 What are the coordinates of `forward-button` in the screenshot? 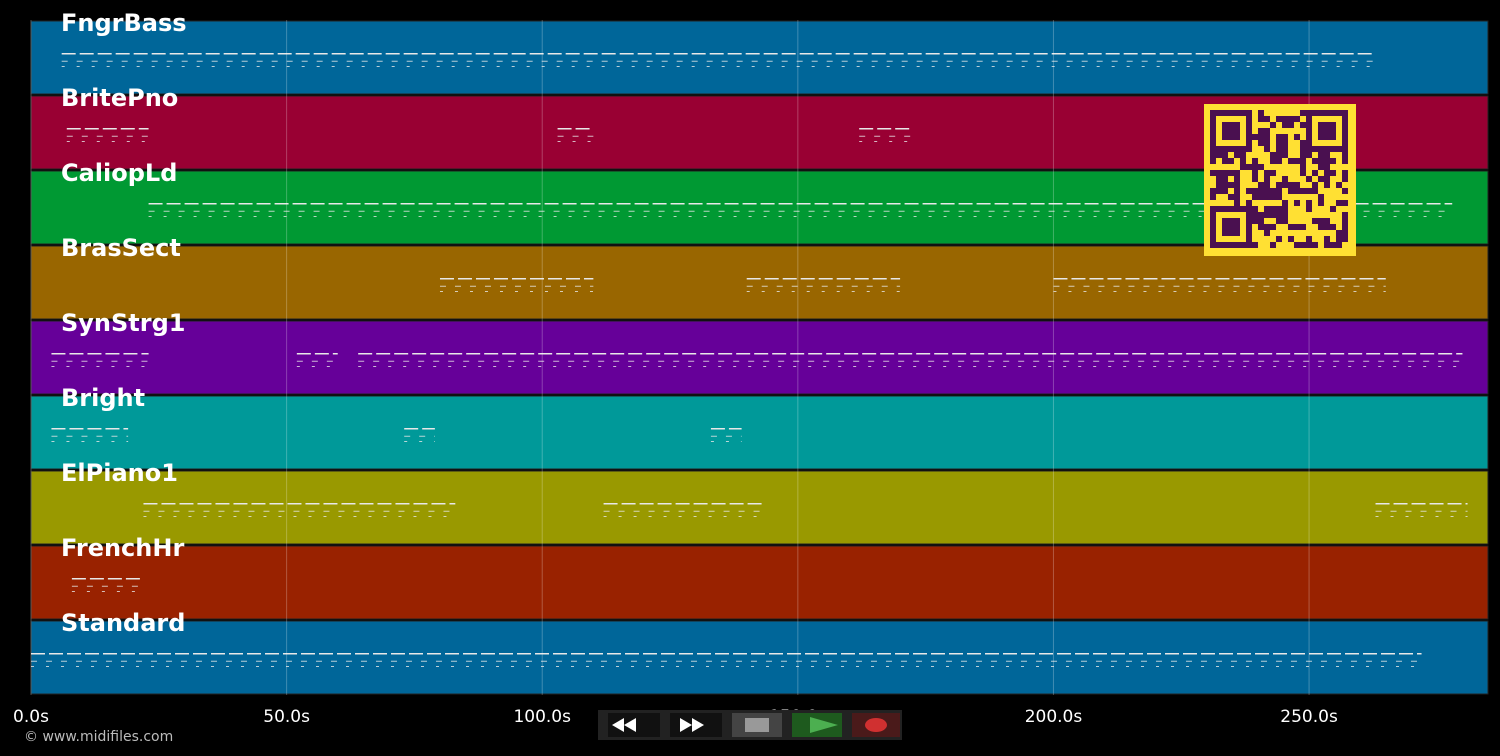 It's located at (696, 725).